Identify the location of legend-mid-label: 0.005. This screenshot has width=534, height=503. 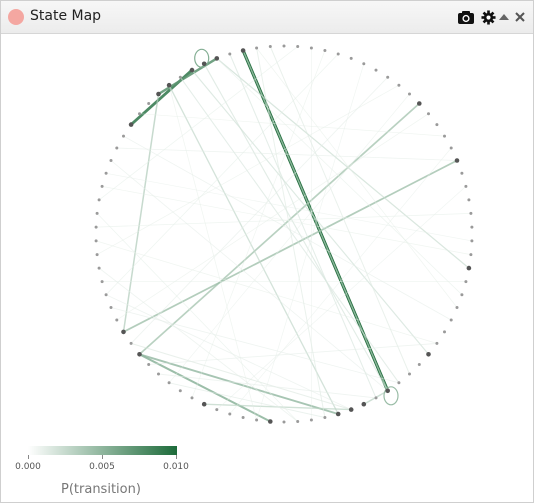
(102, 467).